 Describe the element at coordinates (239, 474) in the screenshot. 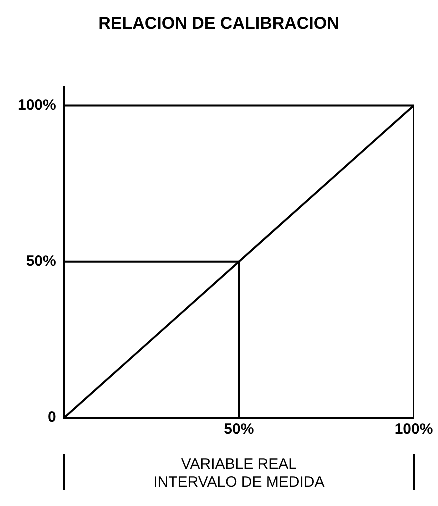

I see `x-axis-title: VARIABLE REAL INTERVALO DE MEDIDA` at that location.